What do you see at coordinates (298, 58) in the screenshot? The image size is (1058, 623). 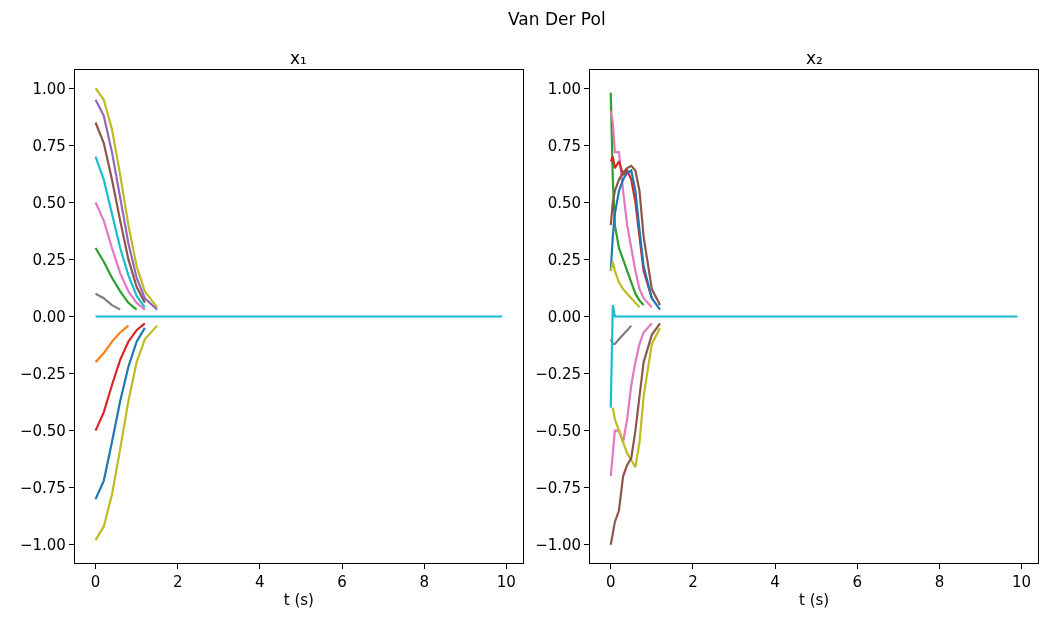 I see `chart-title: x₁` at bounding box center [298, 58].